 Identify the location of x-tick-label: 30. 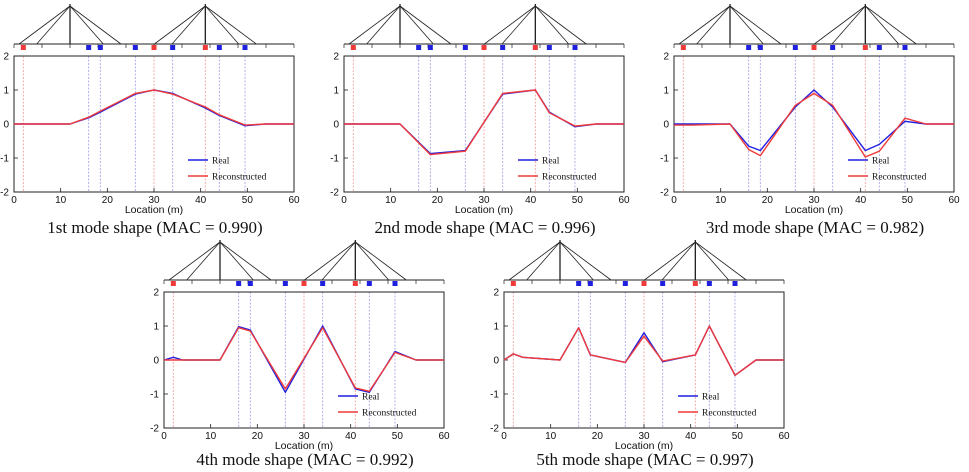
(154, 200).